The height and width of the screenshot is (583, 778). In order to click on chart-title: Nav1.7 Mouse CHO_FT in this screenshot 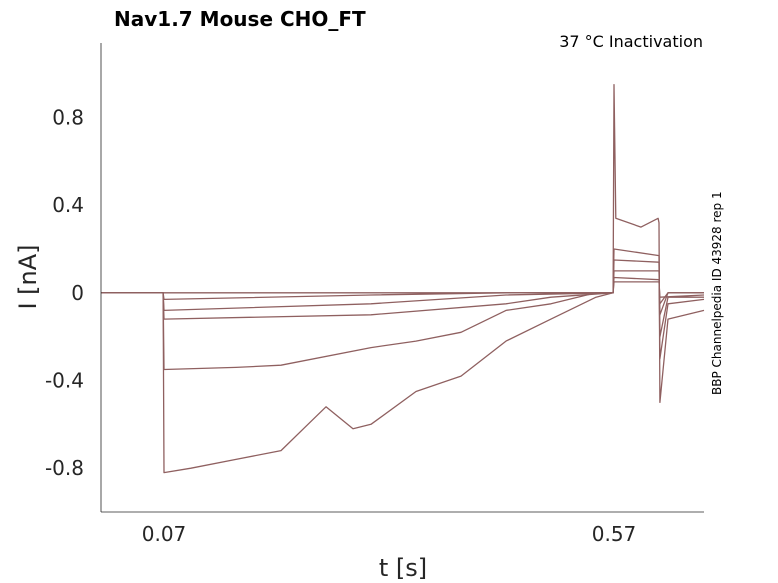, I will do `click(240, 19)`.